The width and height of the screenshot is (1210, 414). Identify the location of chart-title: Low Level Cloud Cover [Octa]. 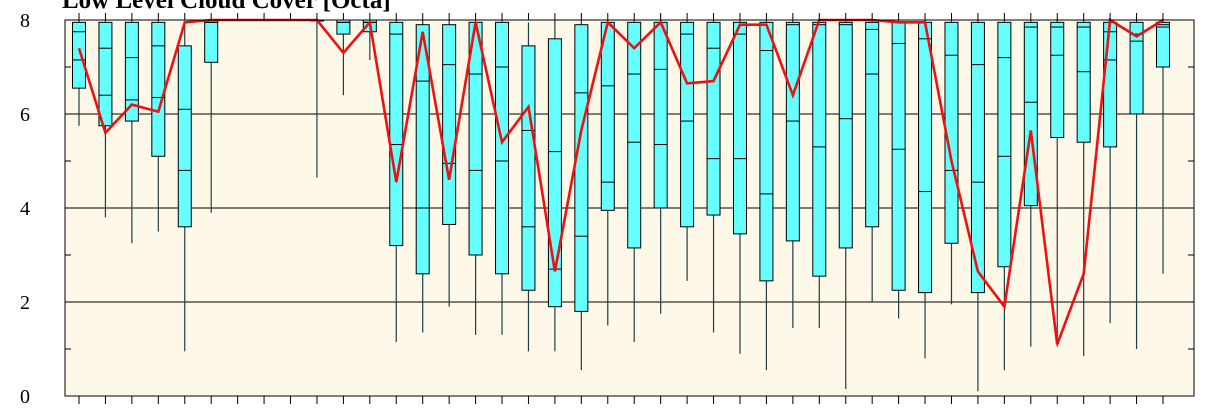
(226, 7).